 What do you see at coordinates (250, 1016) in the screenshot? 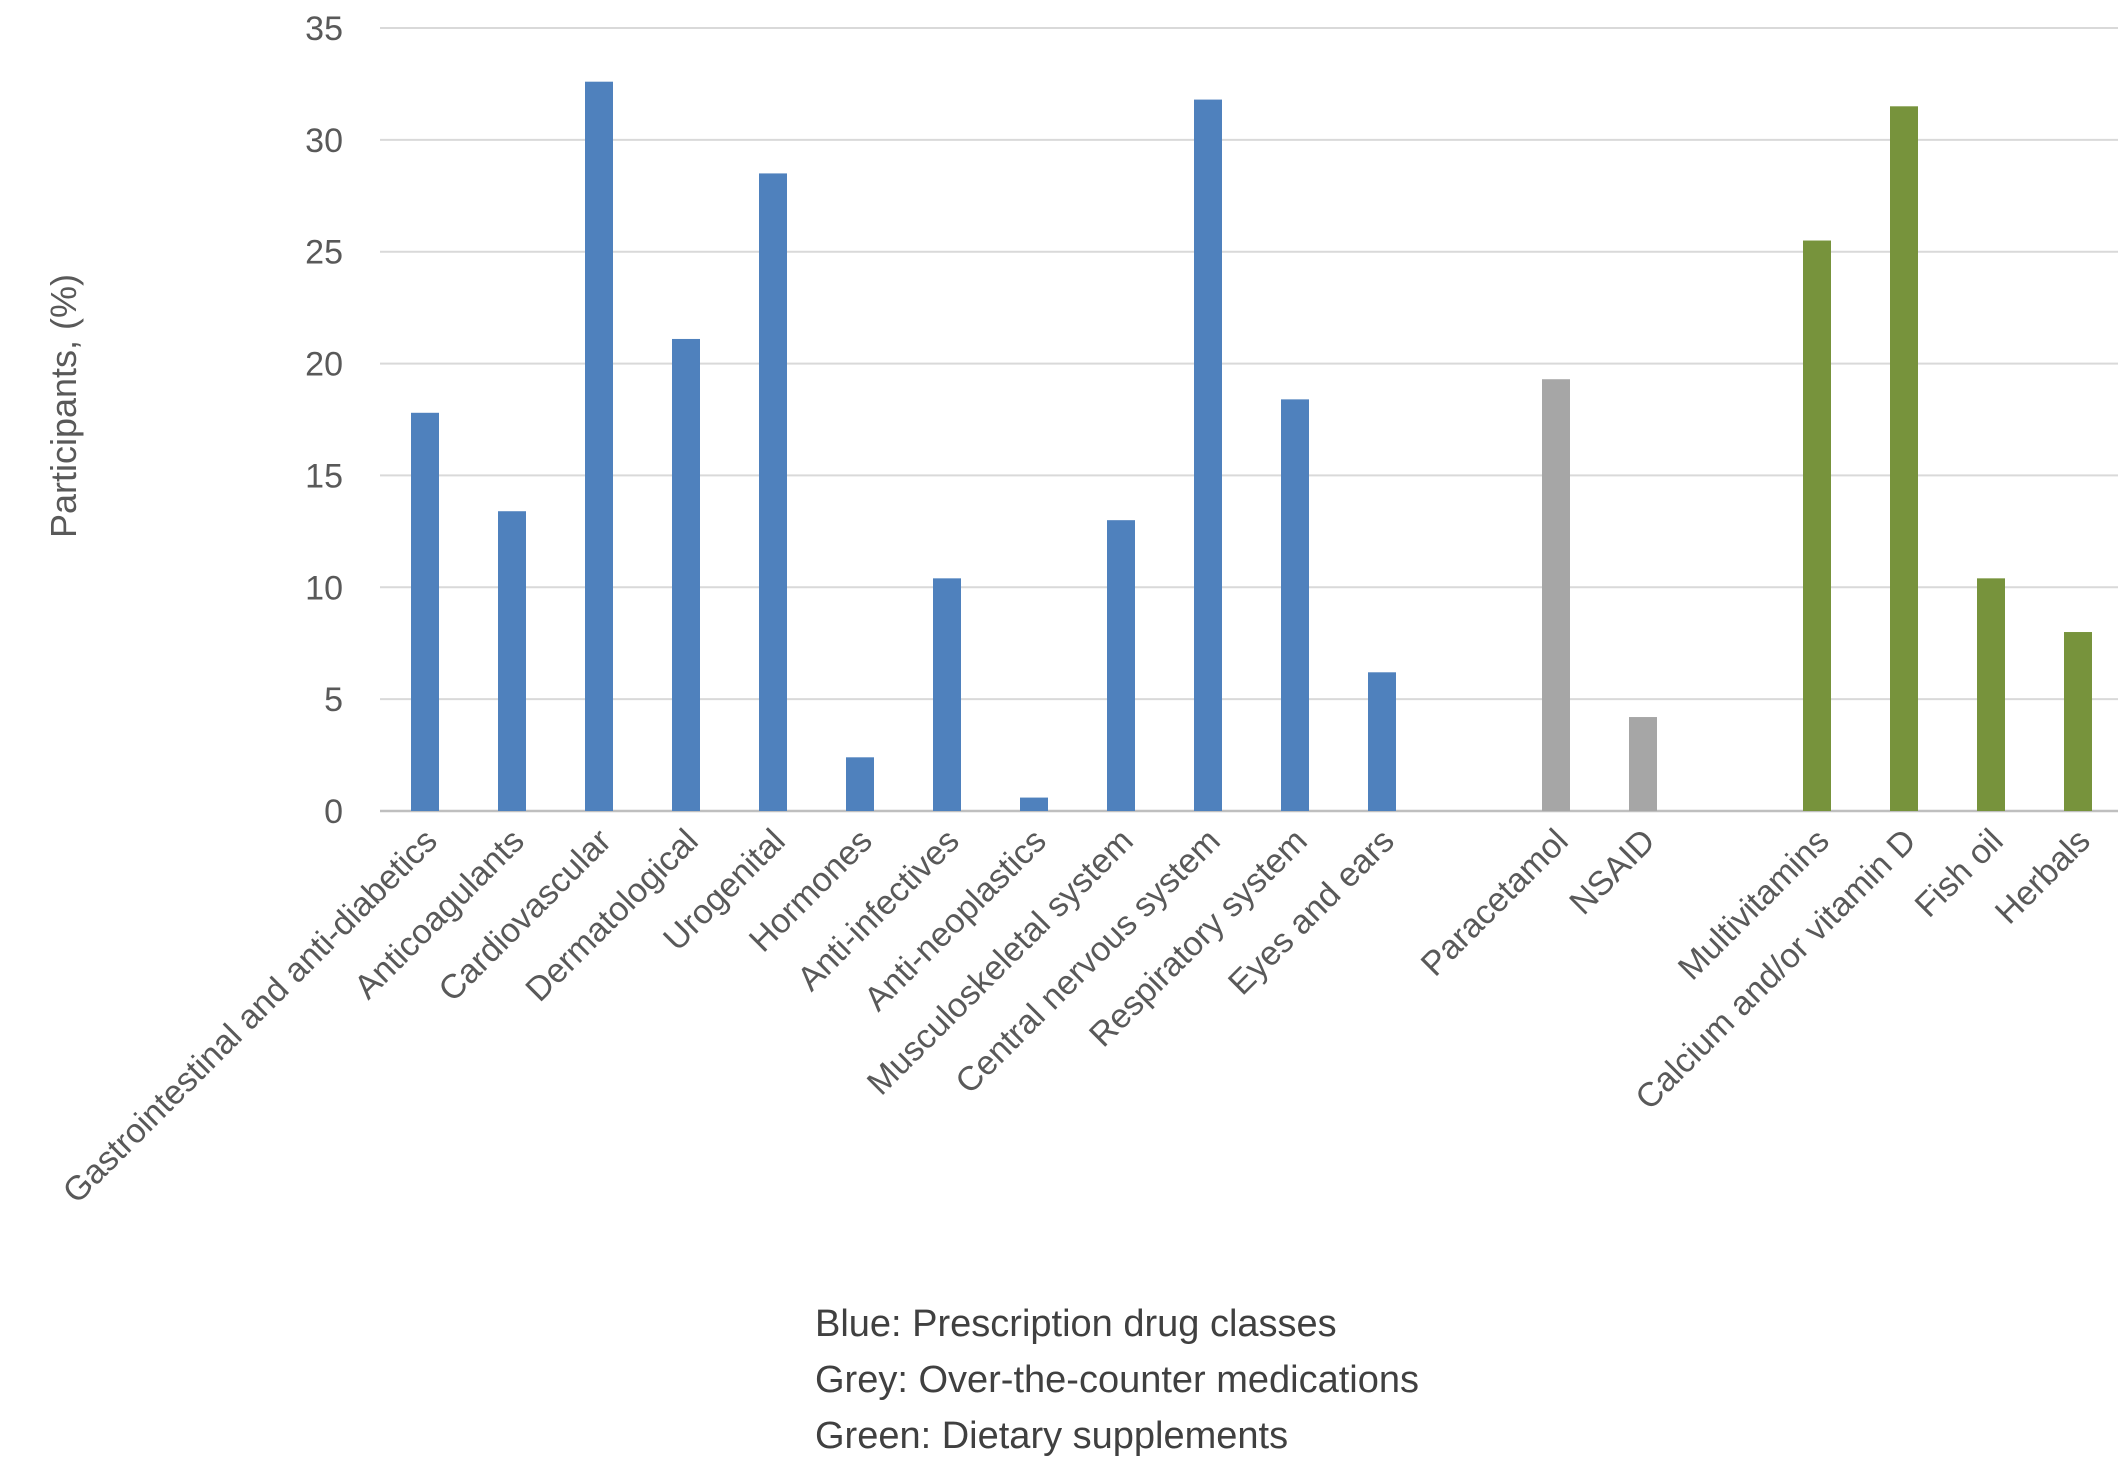
I see `x-category-label: Gastrointestinal and anti-diabetics` at bounding box center [250, 1016].